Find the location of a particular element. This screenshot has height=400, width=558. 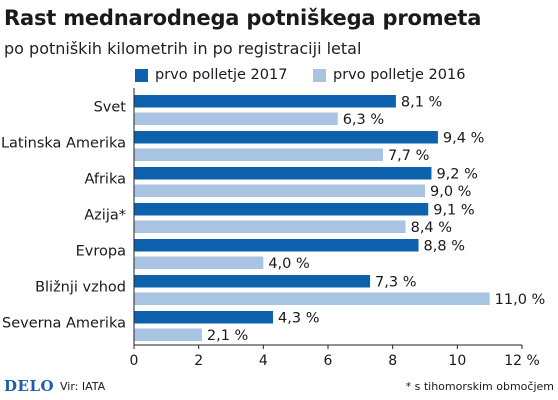

x-tick-label: 10 is located at coordinates (457, 361).